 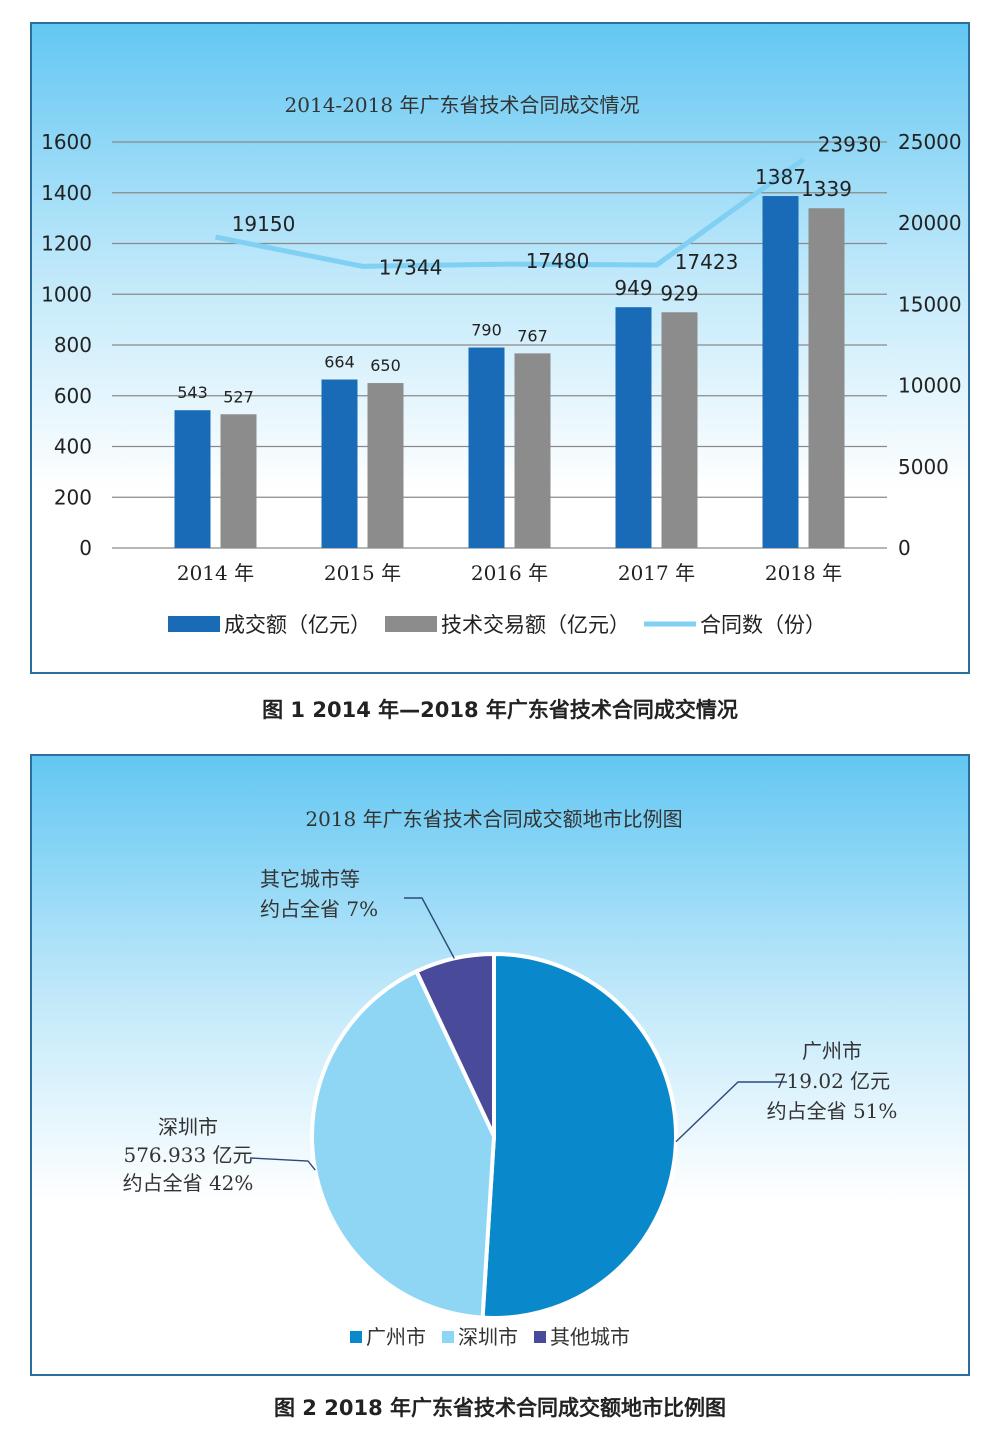 What do you see at coordinates (385, 365) in the screenshot?
I see `bar-value-label: 650` at bounding box center [385, 365].